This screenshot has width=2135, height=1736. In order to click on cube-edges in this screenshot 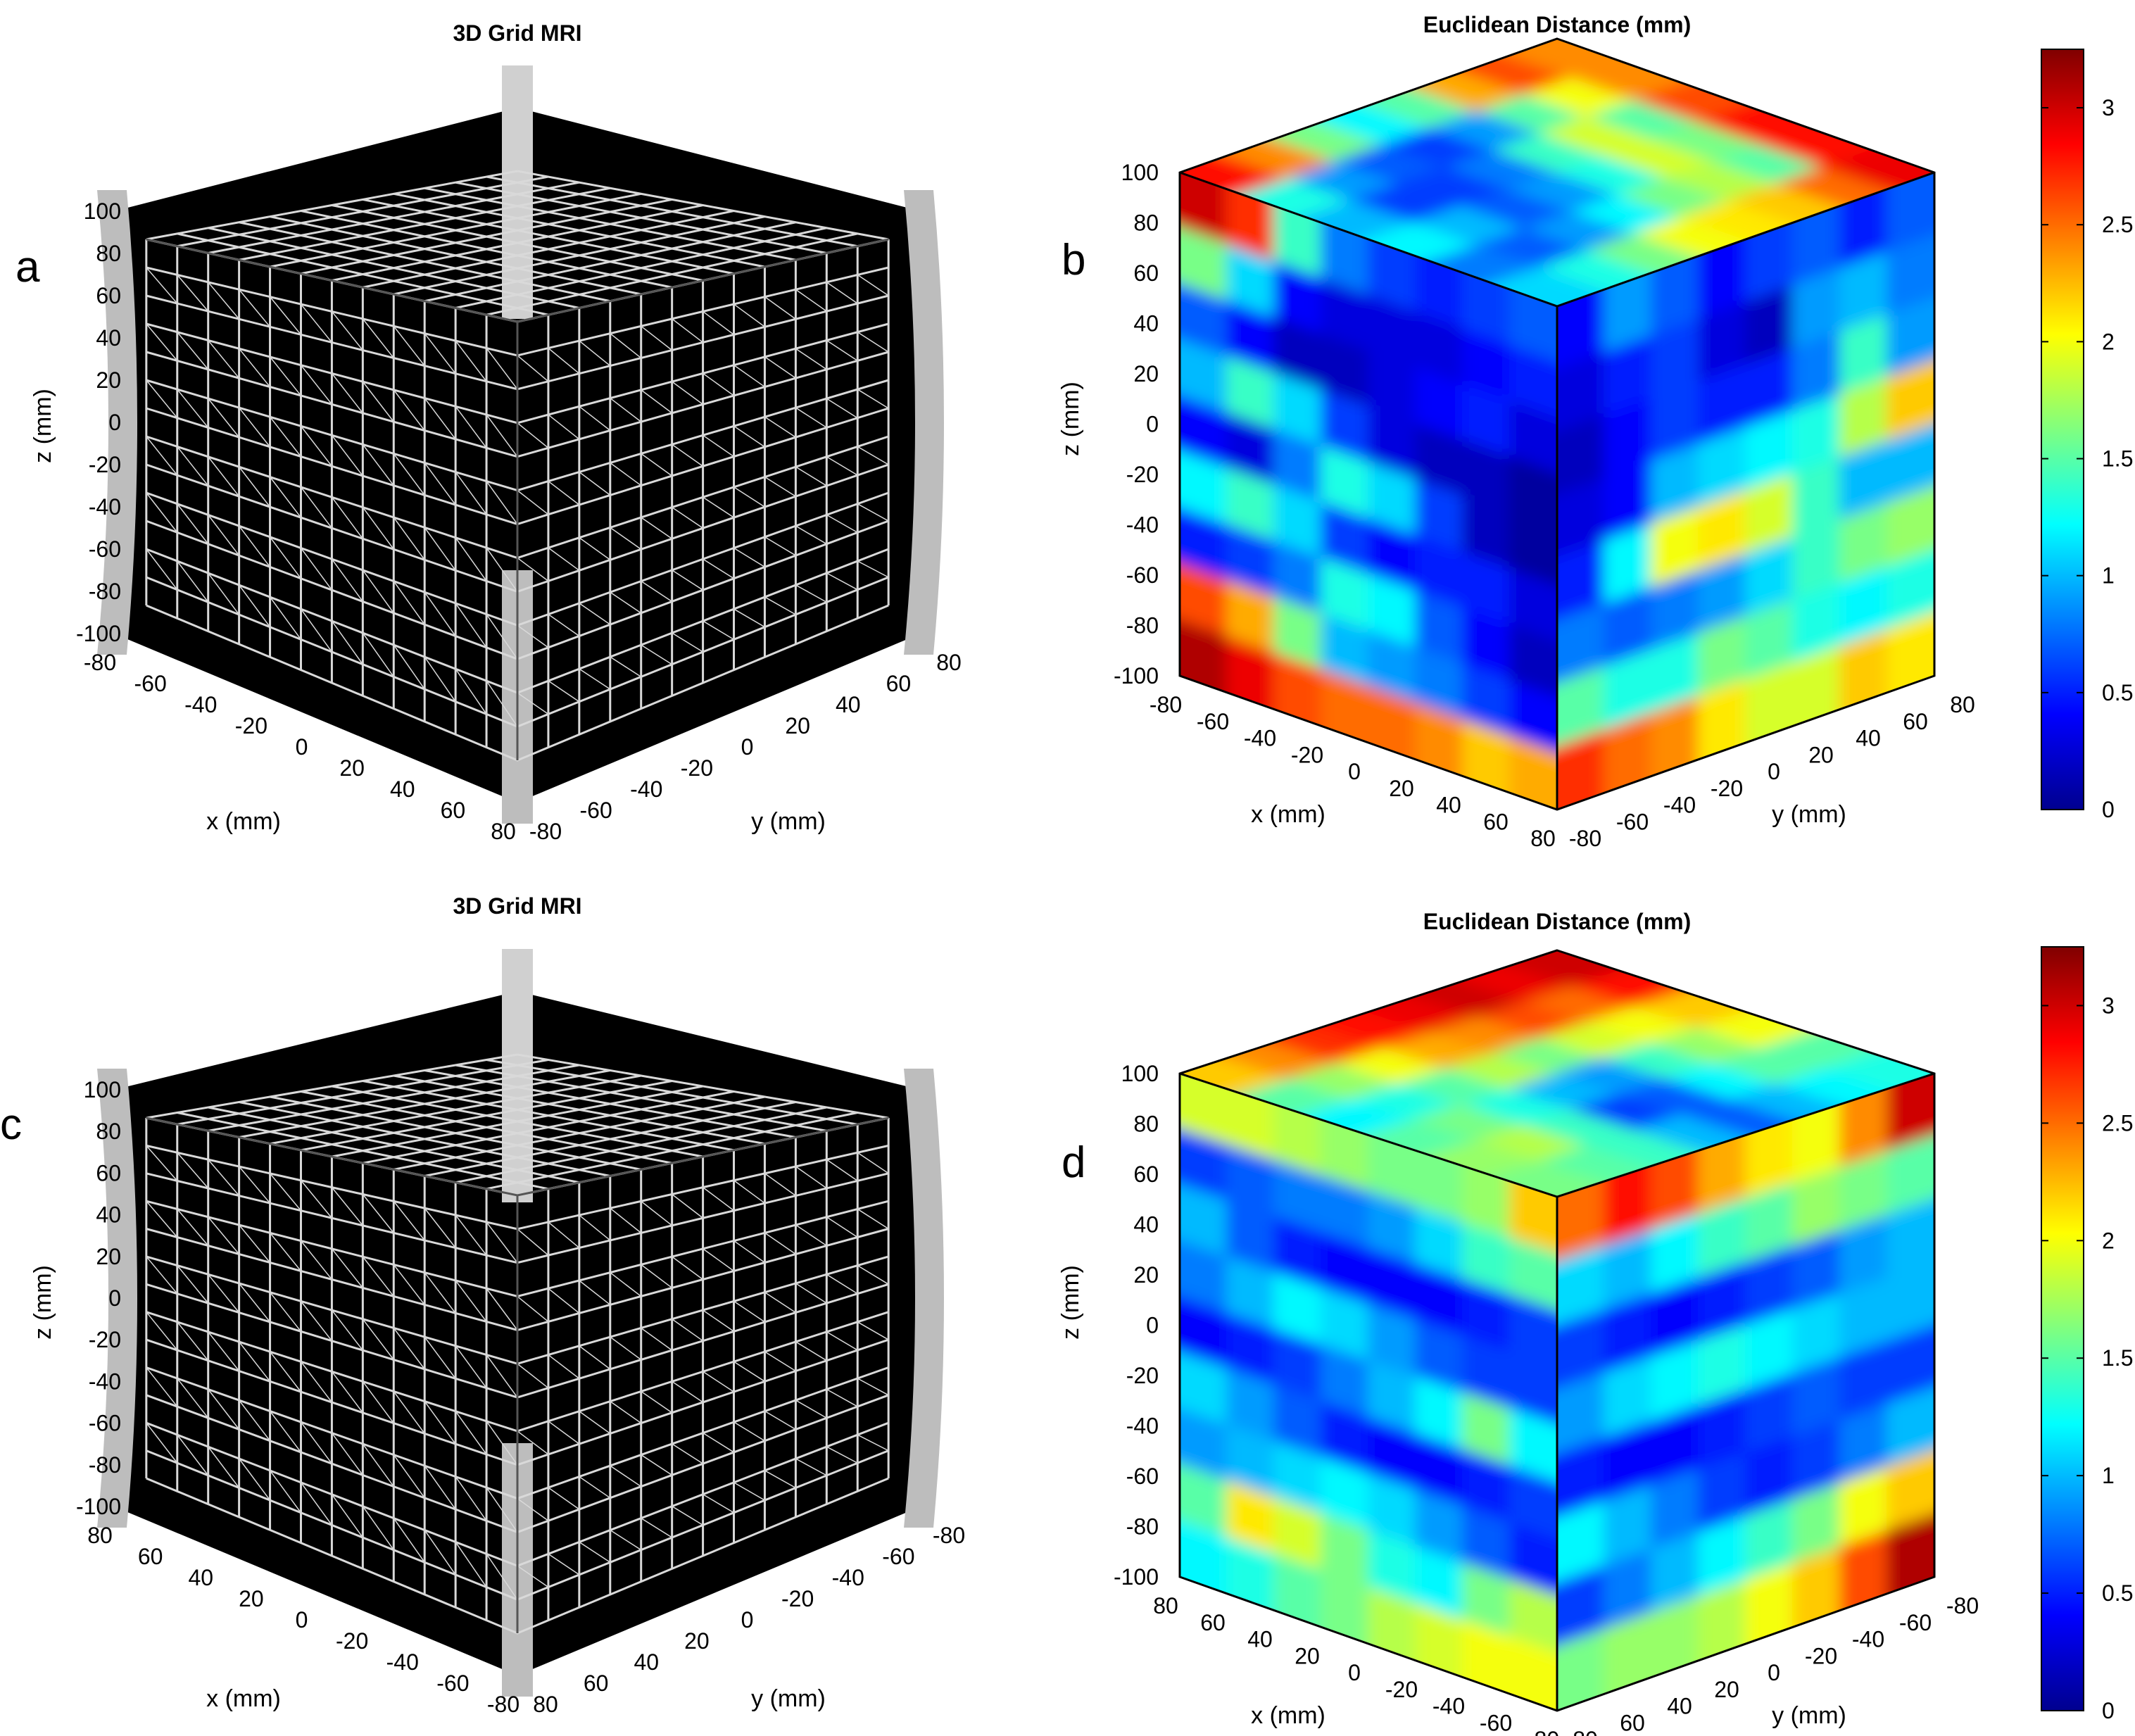, I will do `click(518, 499)`.